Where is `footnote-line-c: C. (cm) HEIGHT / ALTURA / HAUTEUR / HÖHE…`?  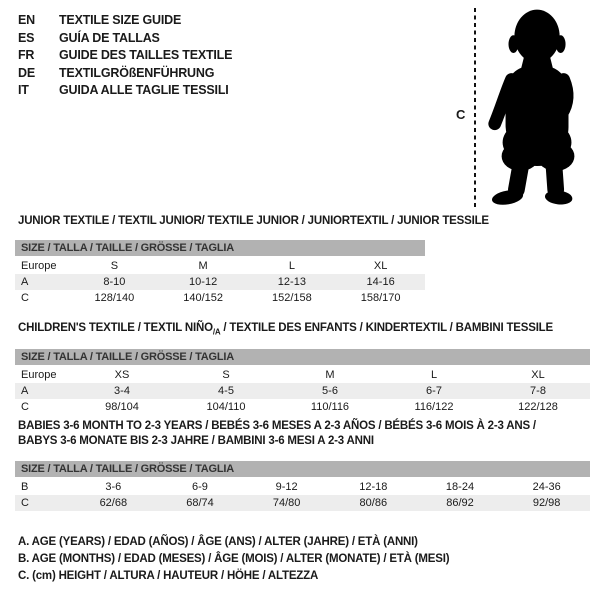
footnote-line-c: C. (cm) HEIGHT / ALTURA / HAUTEUR / HÖHE… is located at coordinates (168, 576).